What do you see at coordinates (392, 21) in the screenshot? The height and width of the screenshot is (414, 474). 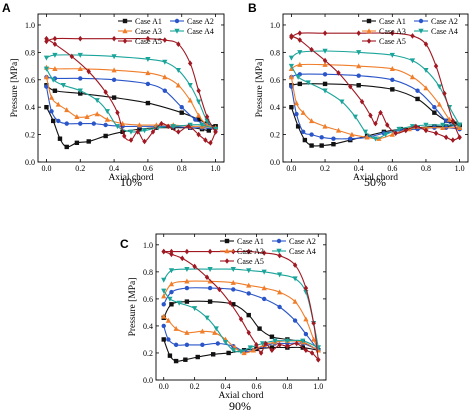 I see `legend-label: Case A1` at bounding box center [392, 21].